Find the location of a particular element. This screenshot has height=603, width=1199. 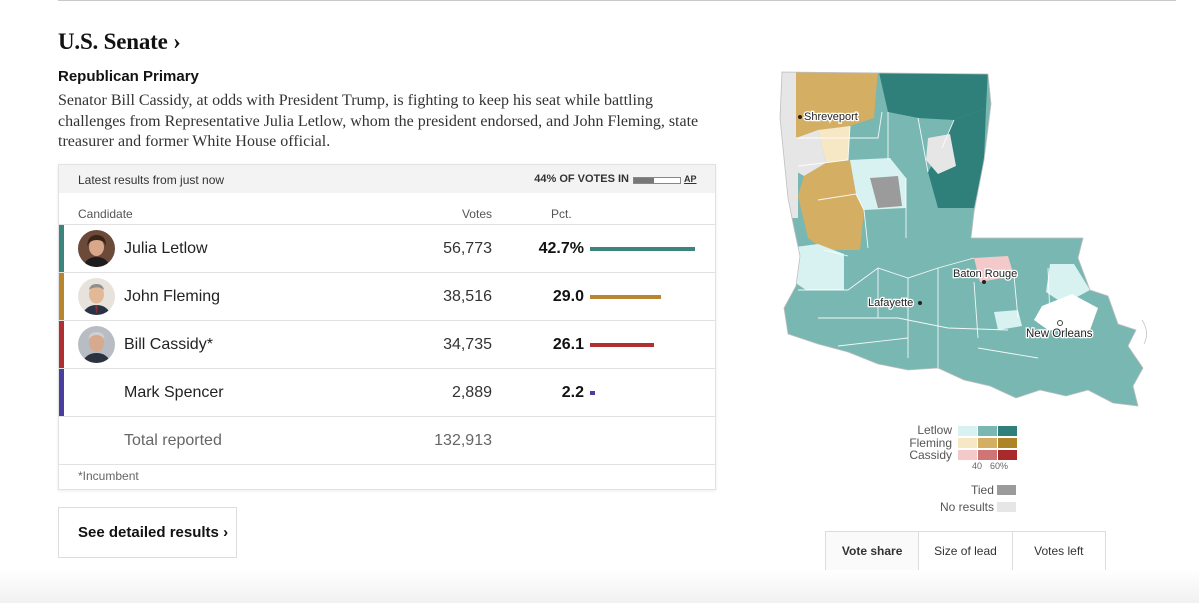

candidate-votes: 38,516 is located at coordinates (467, 296).